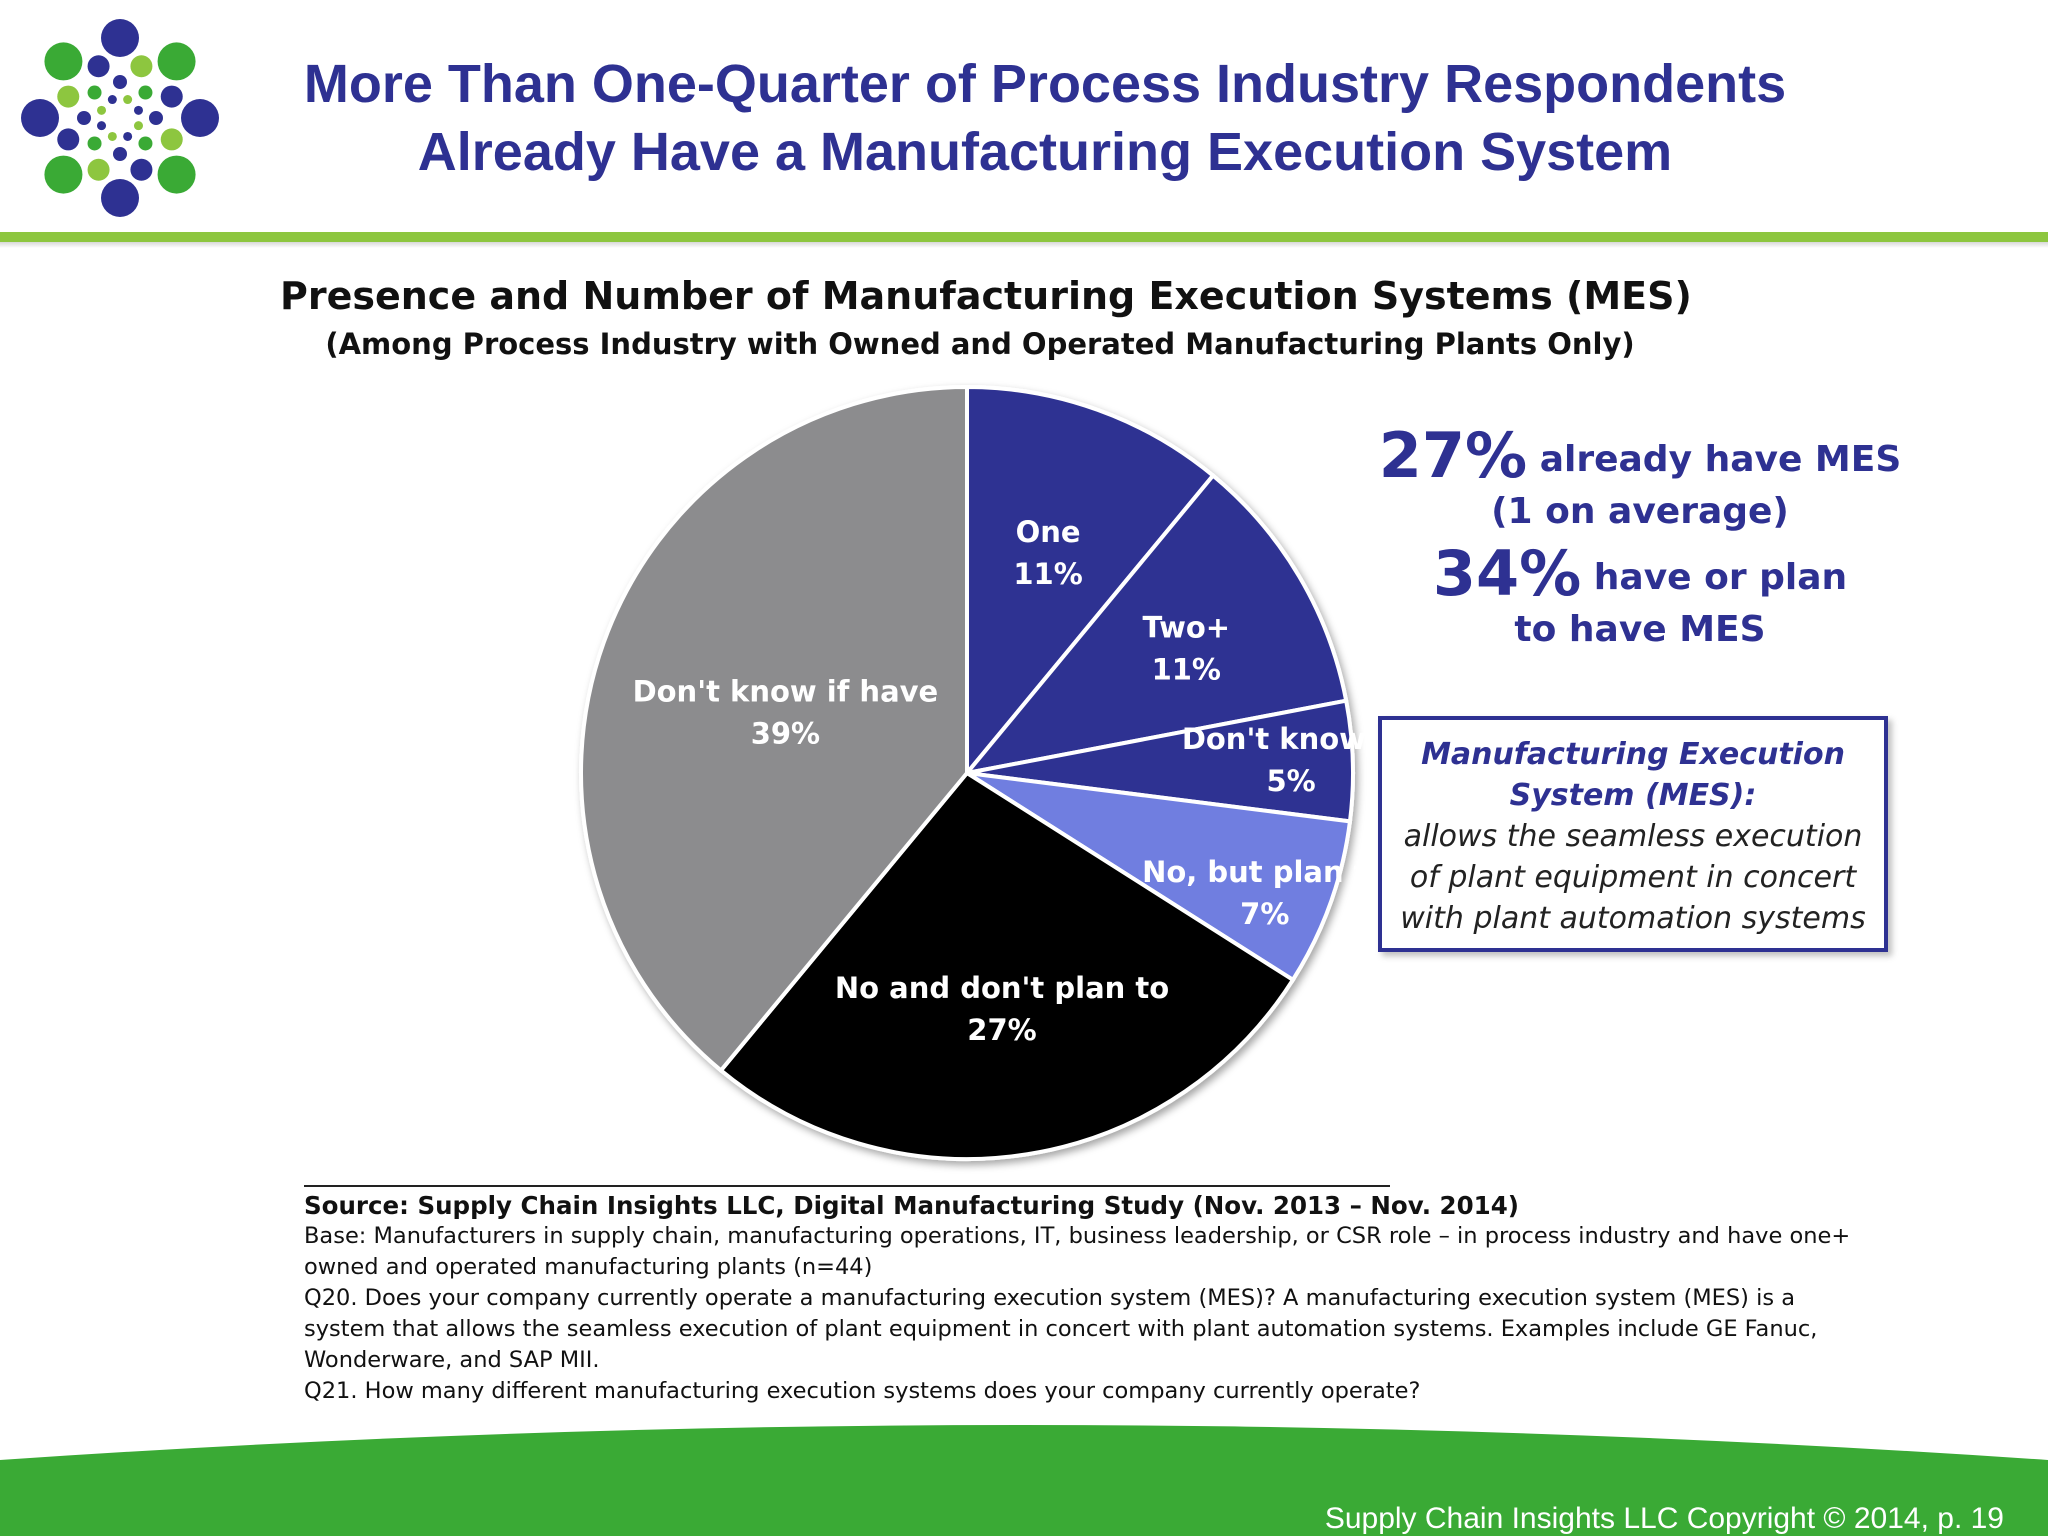 This screenshot has height=1536, width=2048. Describe the element at coordinates (847, 1186) in the screenshot. I see `source-divider` at that location.